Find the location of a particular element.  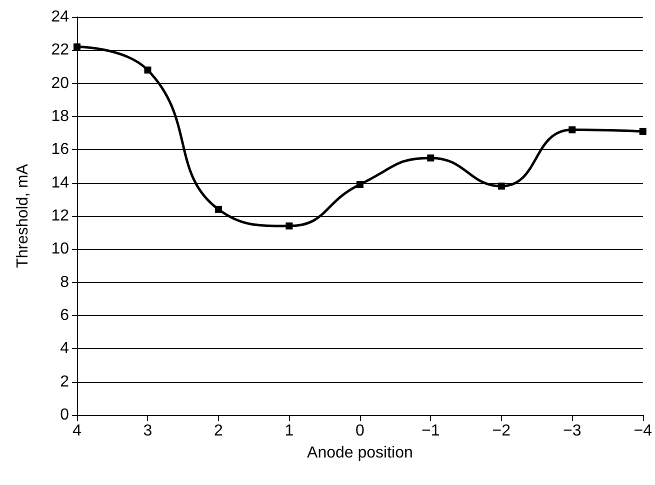

x-tick-label: 0 is located at coordinates (359, 431).